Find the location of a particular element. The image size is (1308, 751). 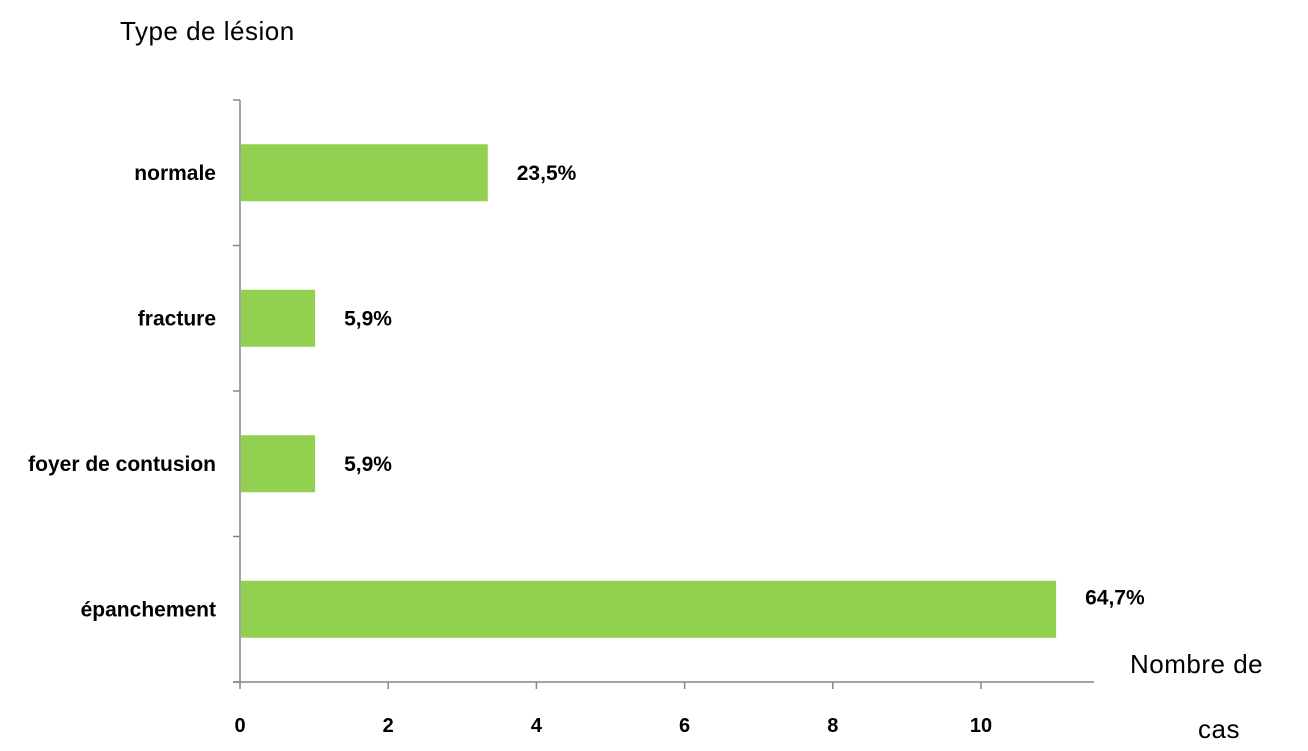

data-label: 64,7% is located at coordinates (1115, 597).